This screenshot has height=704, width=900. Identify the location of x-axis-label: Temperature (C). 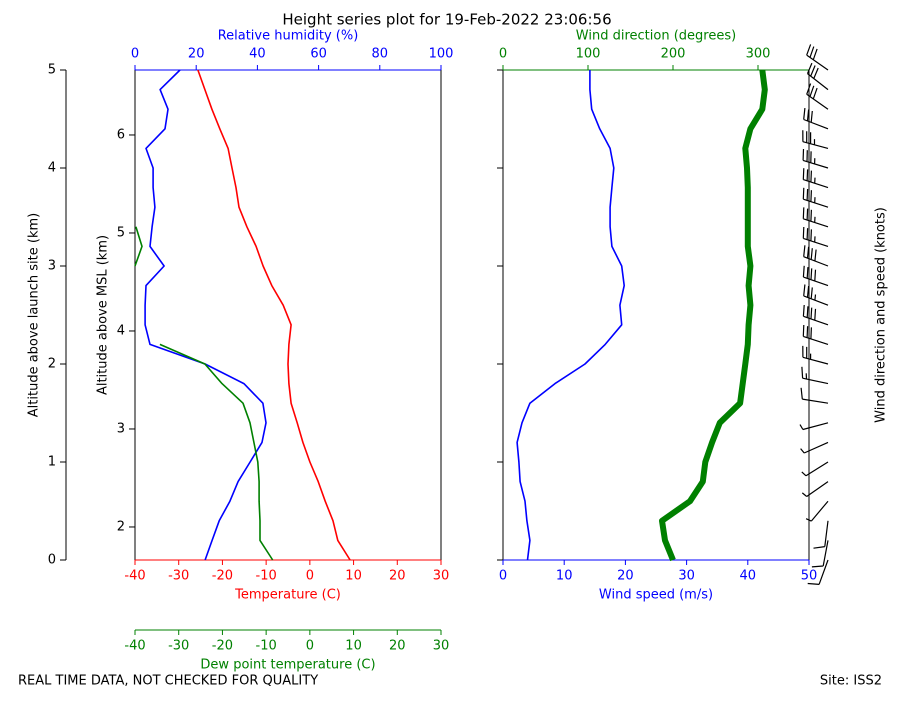
(287, 595).